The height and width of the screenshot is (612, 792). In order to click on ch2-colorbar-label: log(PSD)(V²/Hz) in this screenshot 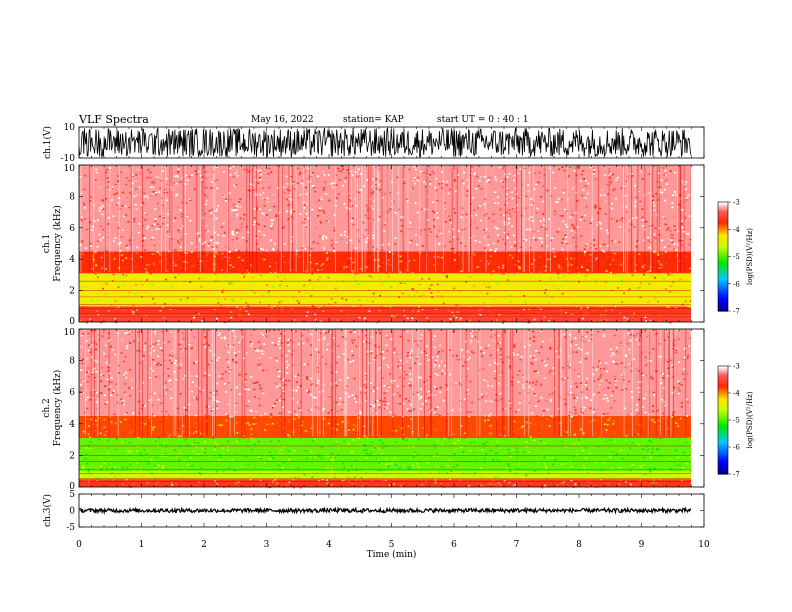, I will do `click(750, 419)`.